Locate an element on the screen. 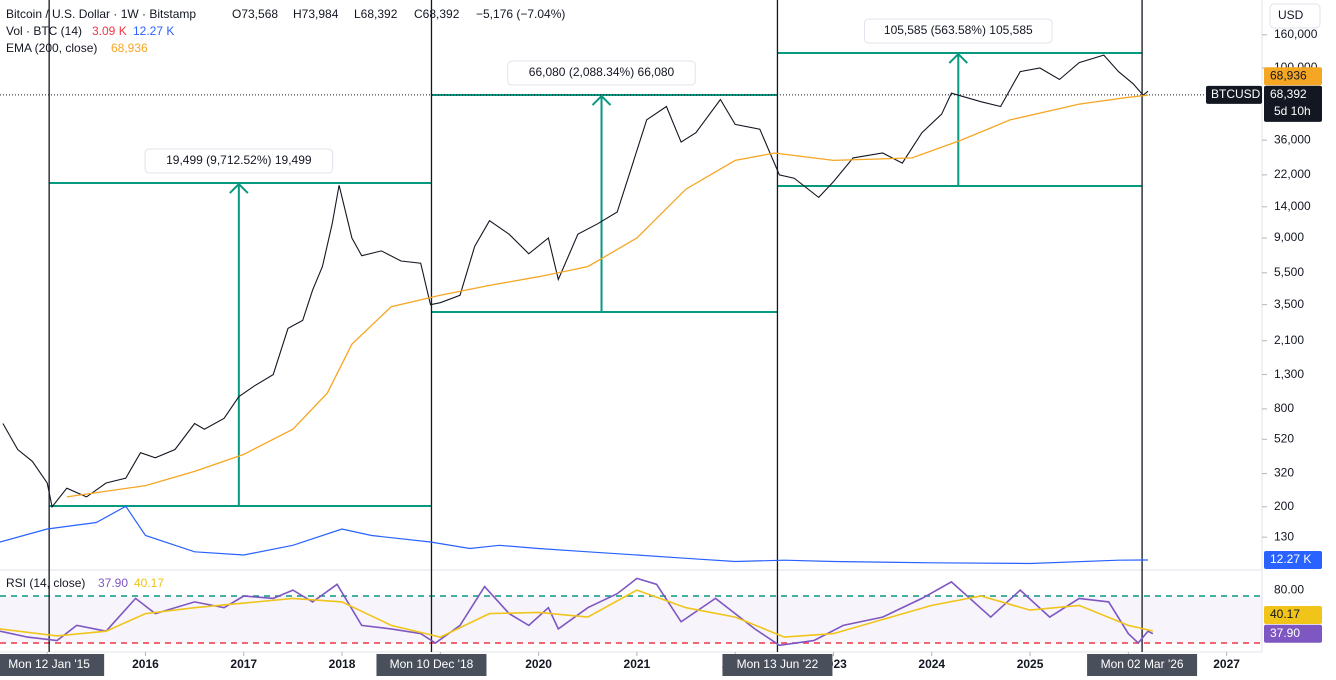 Image resolution: width=1336 pixels, height=680 pixels. y-tick-label: 3,500 is located at coordinates (1289, 304).